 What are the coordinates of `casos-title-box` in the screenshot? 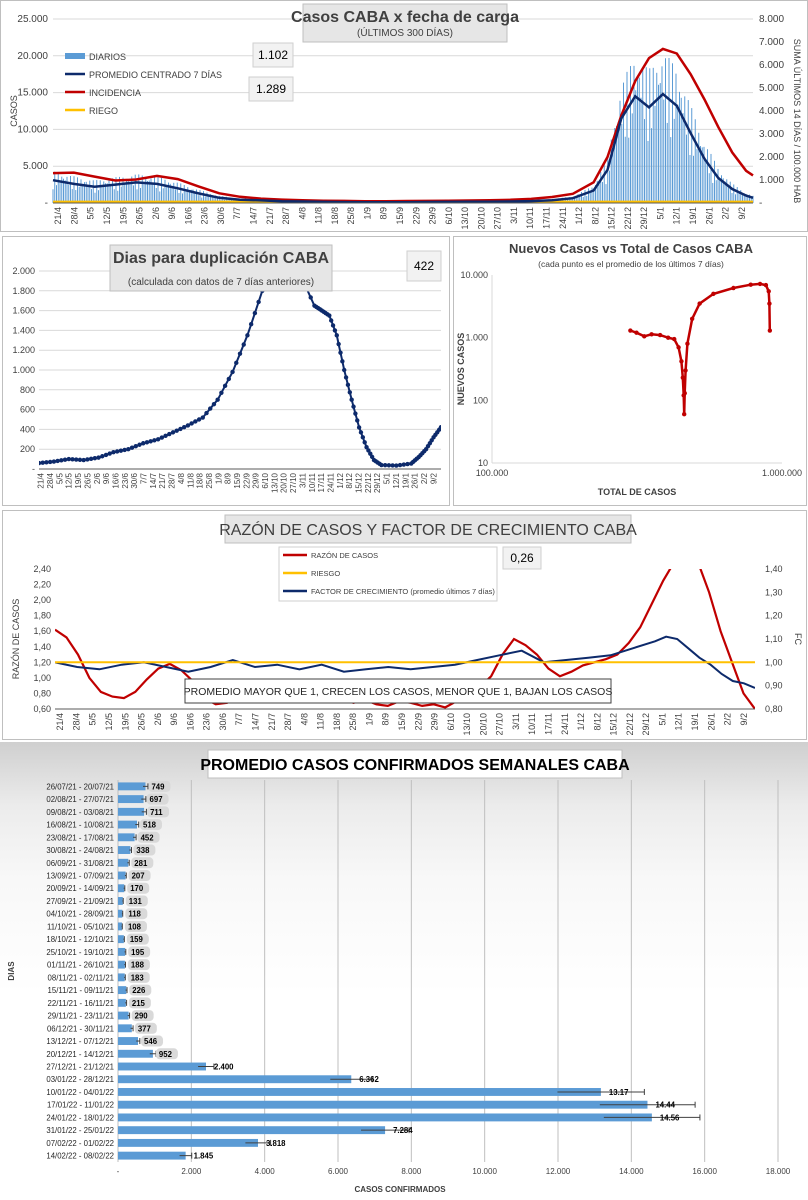 It's located at (405, 23).